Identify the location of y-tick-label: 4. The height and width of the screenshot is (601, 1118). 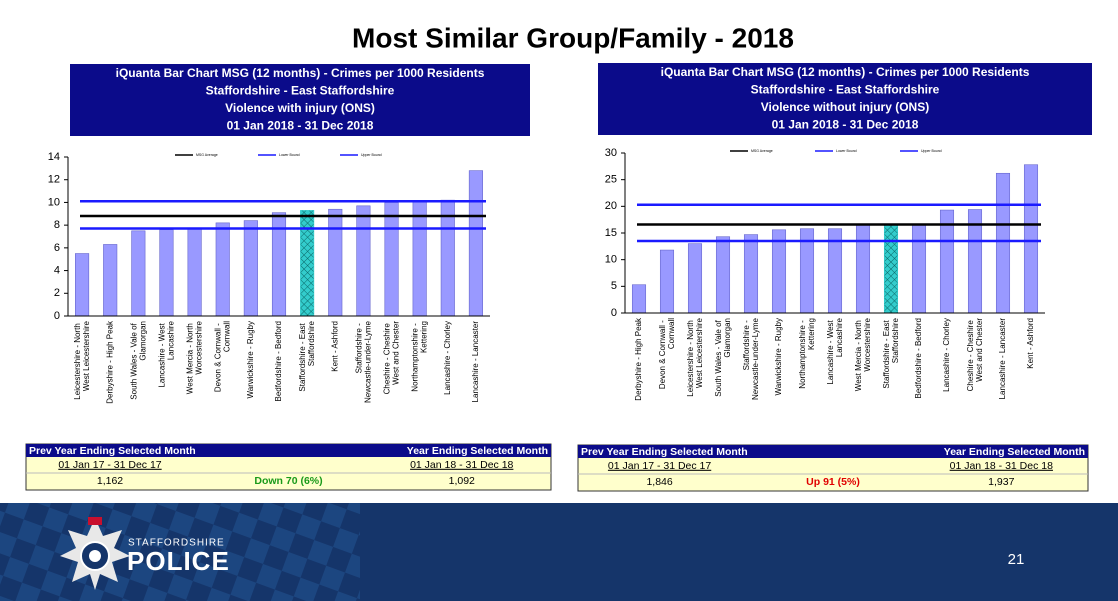
(57, 270).